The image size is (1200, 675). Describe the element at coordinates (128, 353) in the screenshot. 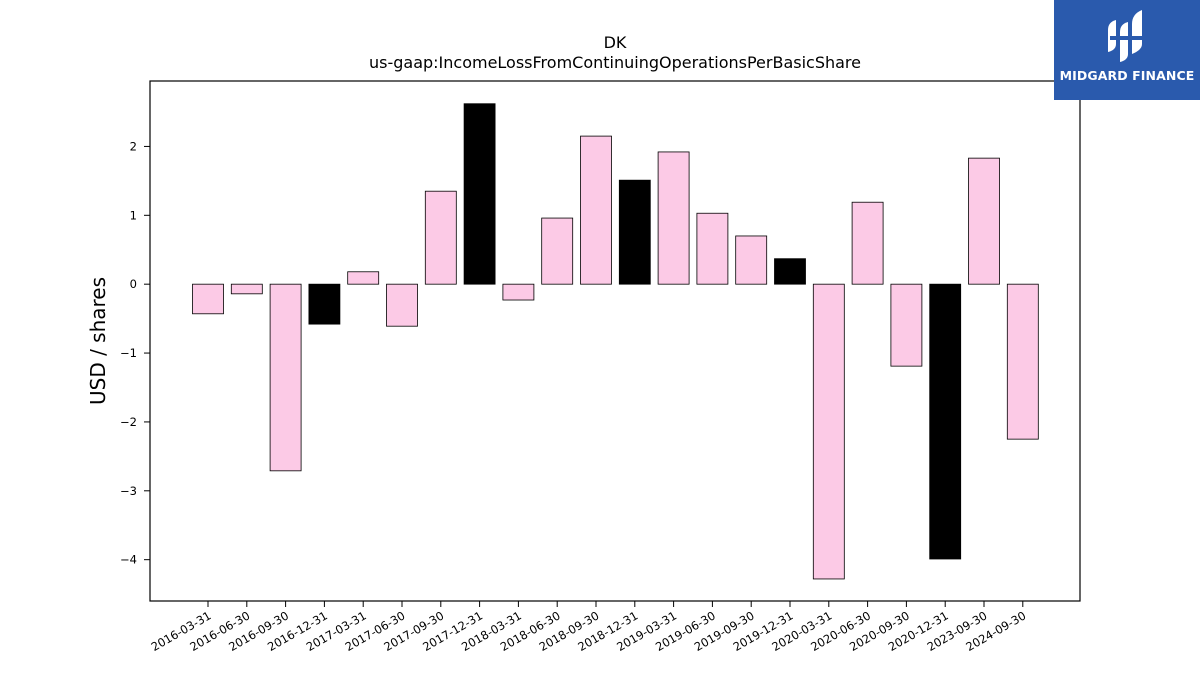

I see `y-tick-label: −1` at that location.